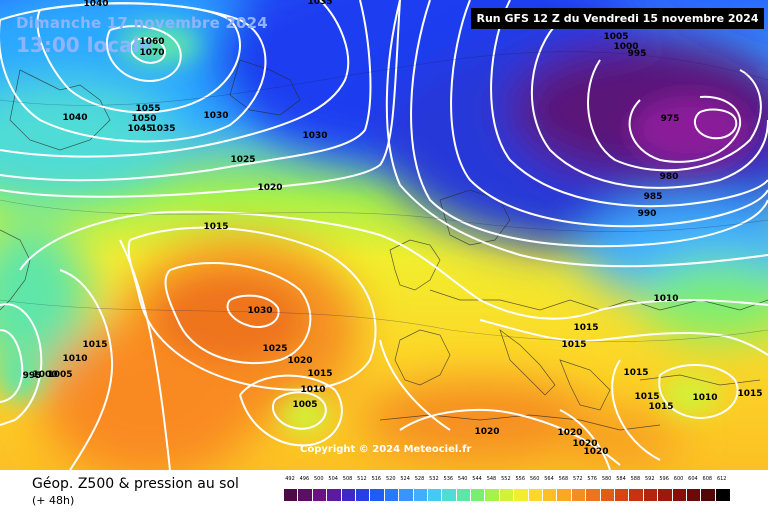  What do you see at coordinates (334, 491) in the screenshot?
I see `legend-step: 504` at bounding box center [334, 491].